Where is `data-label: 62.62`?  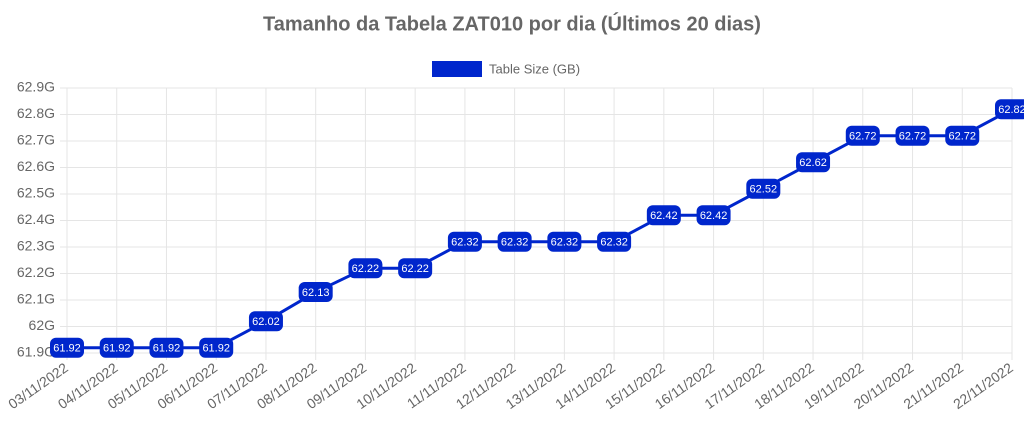 data-label: 62.62 is located at coordinates (813, 163).